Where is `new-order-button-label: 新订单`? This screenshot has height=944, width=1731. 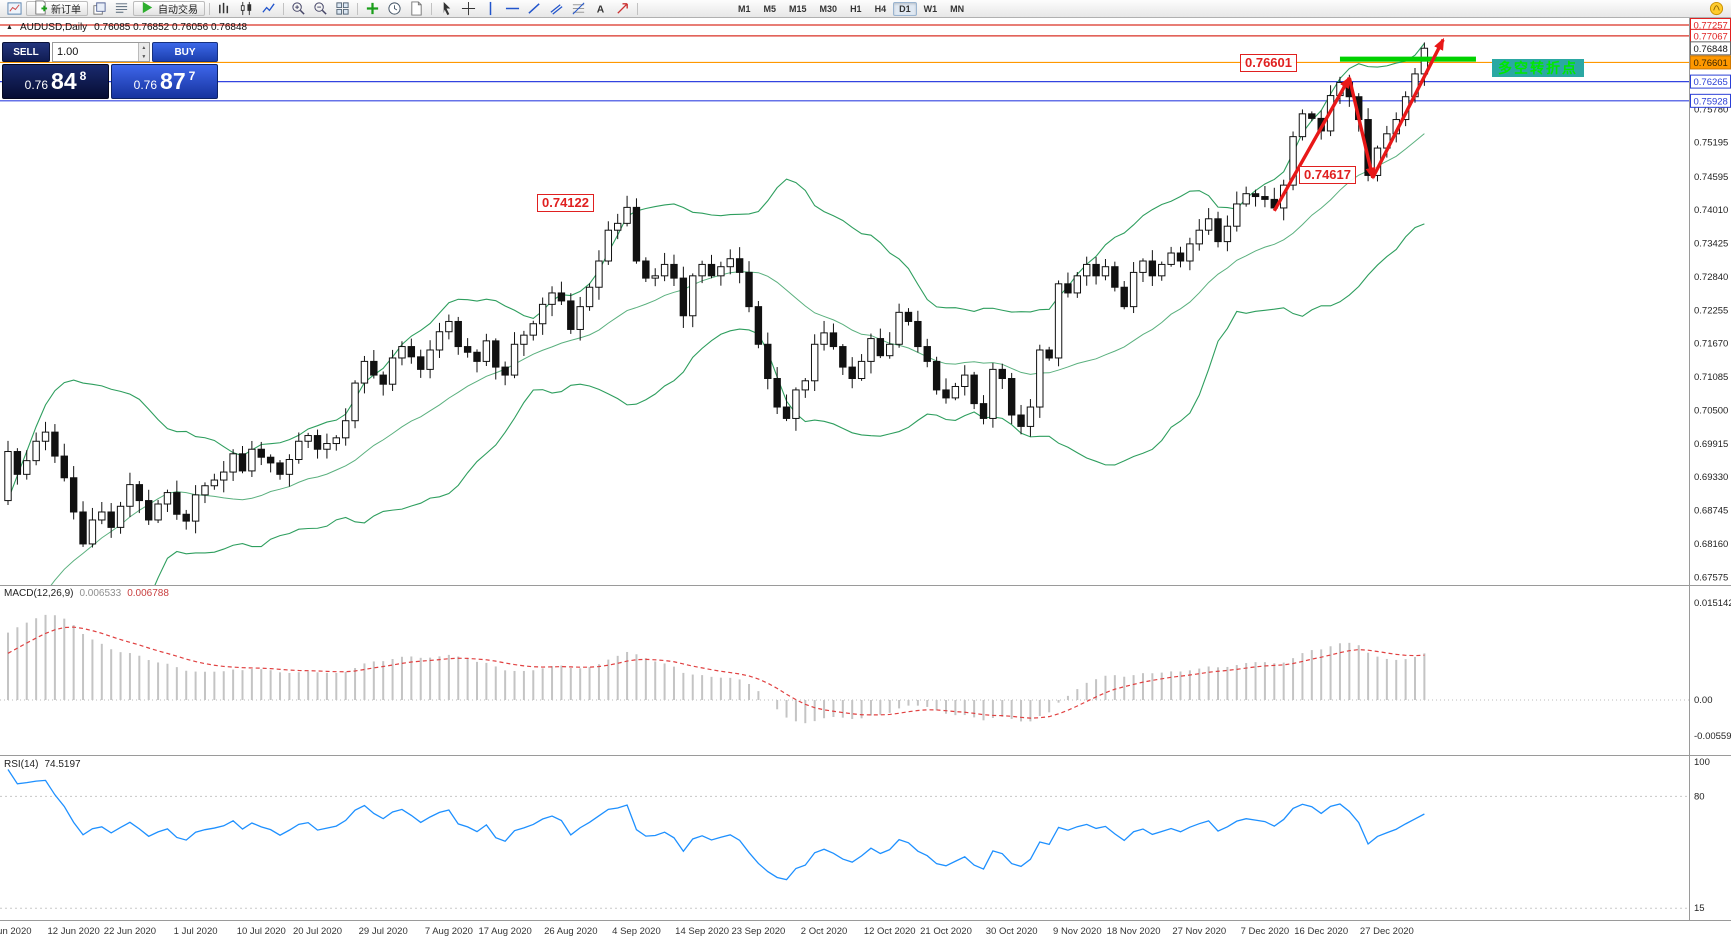
new-order-button-label: 新订单 is located at coordinates (66, 10).